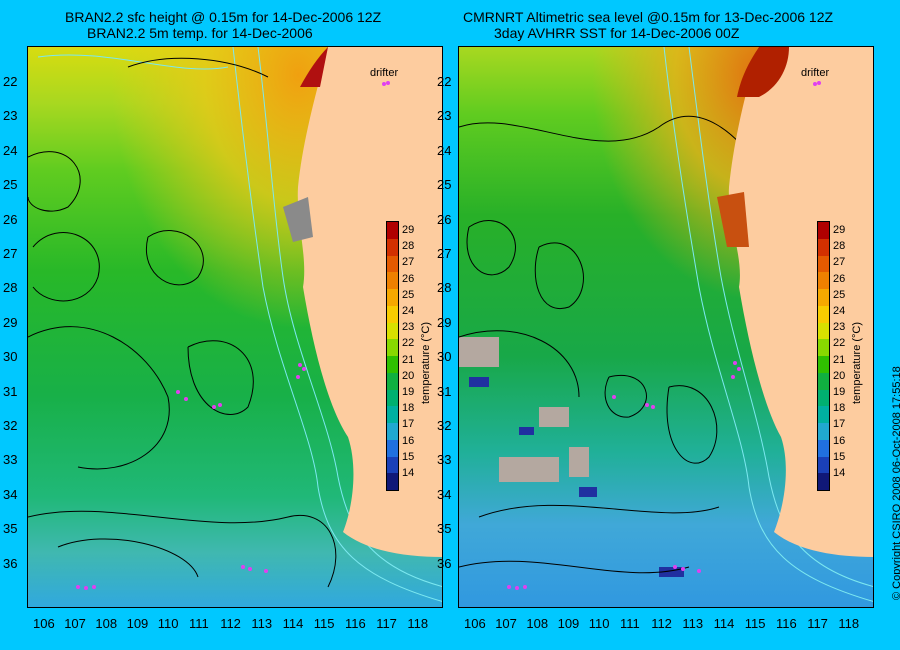  I want to click on colorbar-label-left: 19, so click(408, 392).